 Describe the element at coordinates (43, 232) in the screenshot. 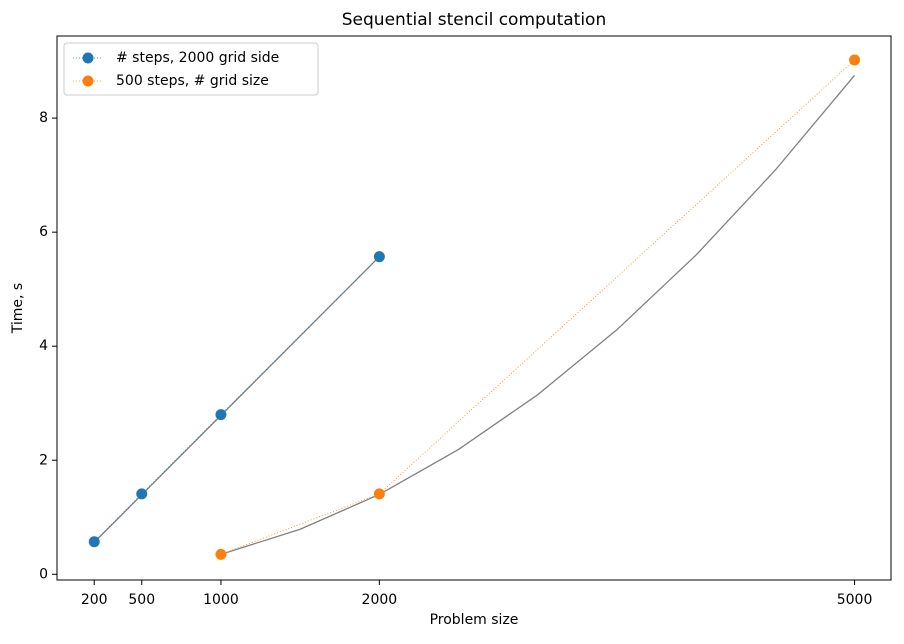

I see `y-tick-label: 6` at that location.